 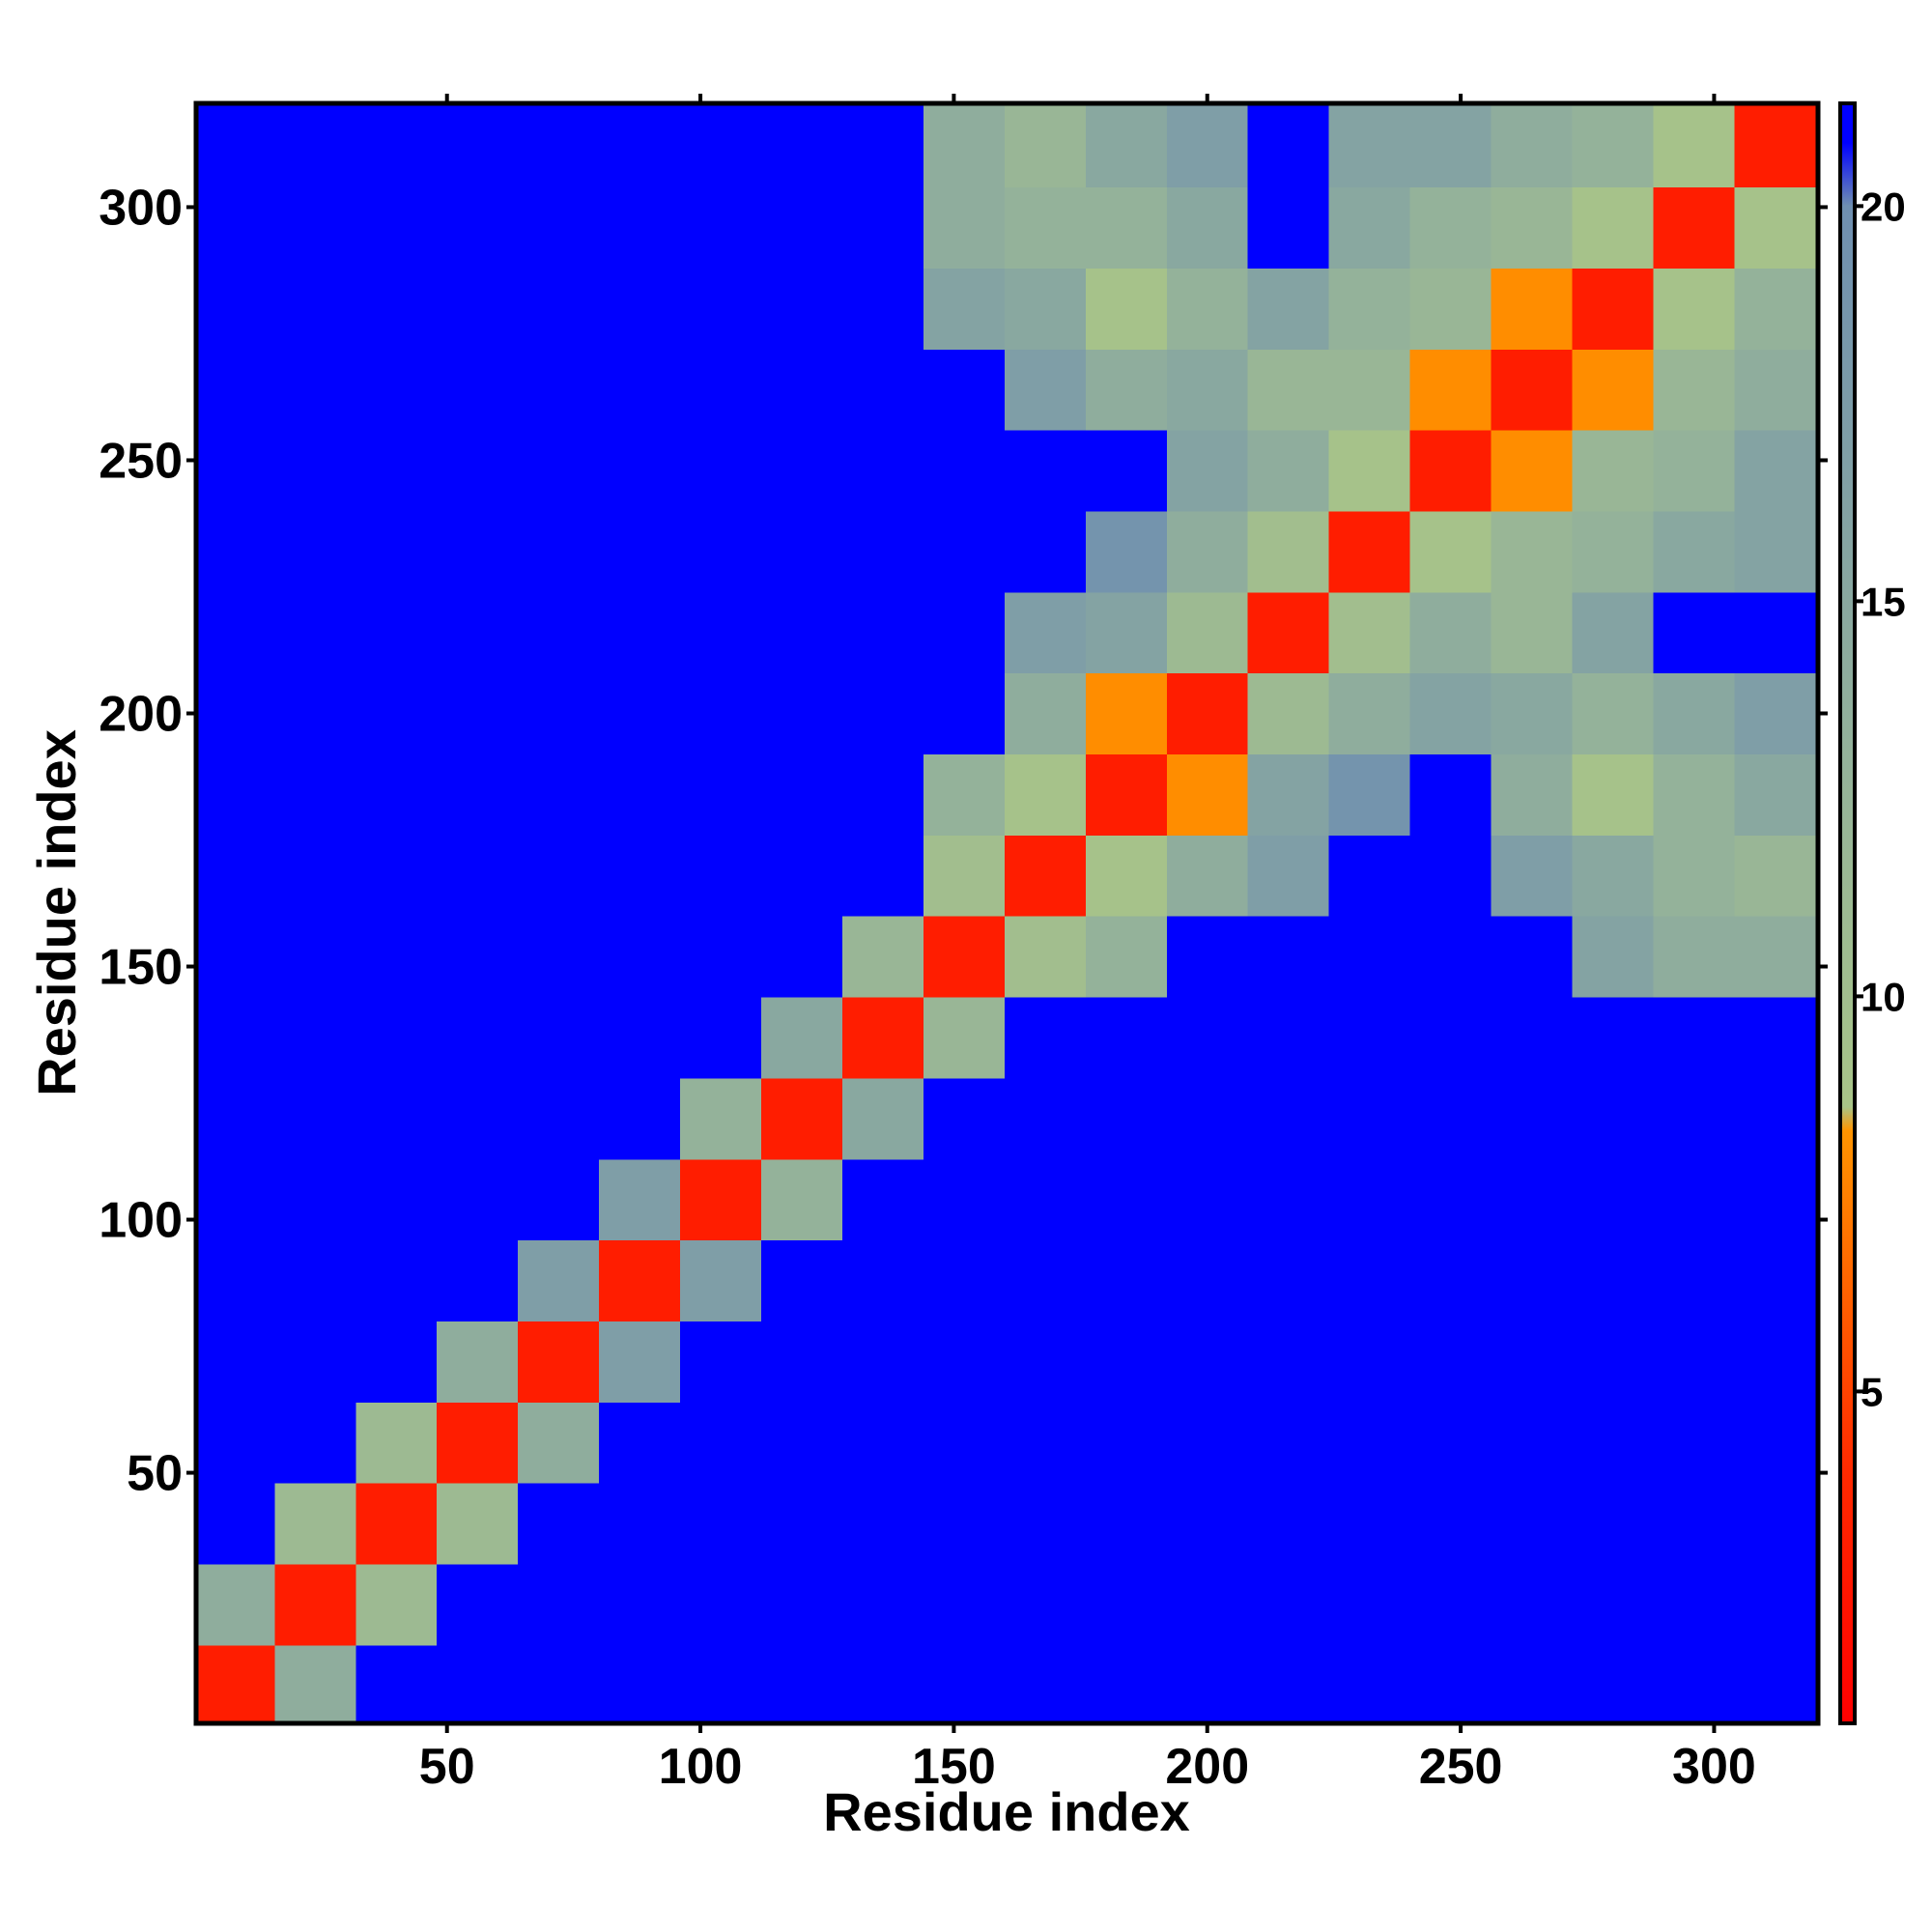 I want to click on colorbar-tick-label: 10, so click(x=1883, y=996).